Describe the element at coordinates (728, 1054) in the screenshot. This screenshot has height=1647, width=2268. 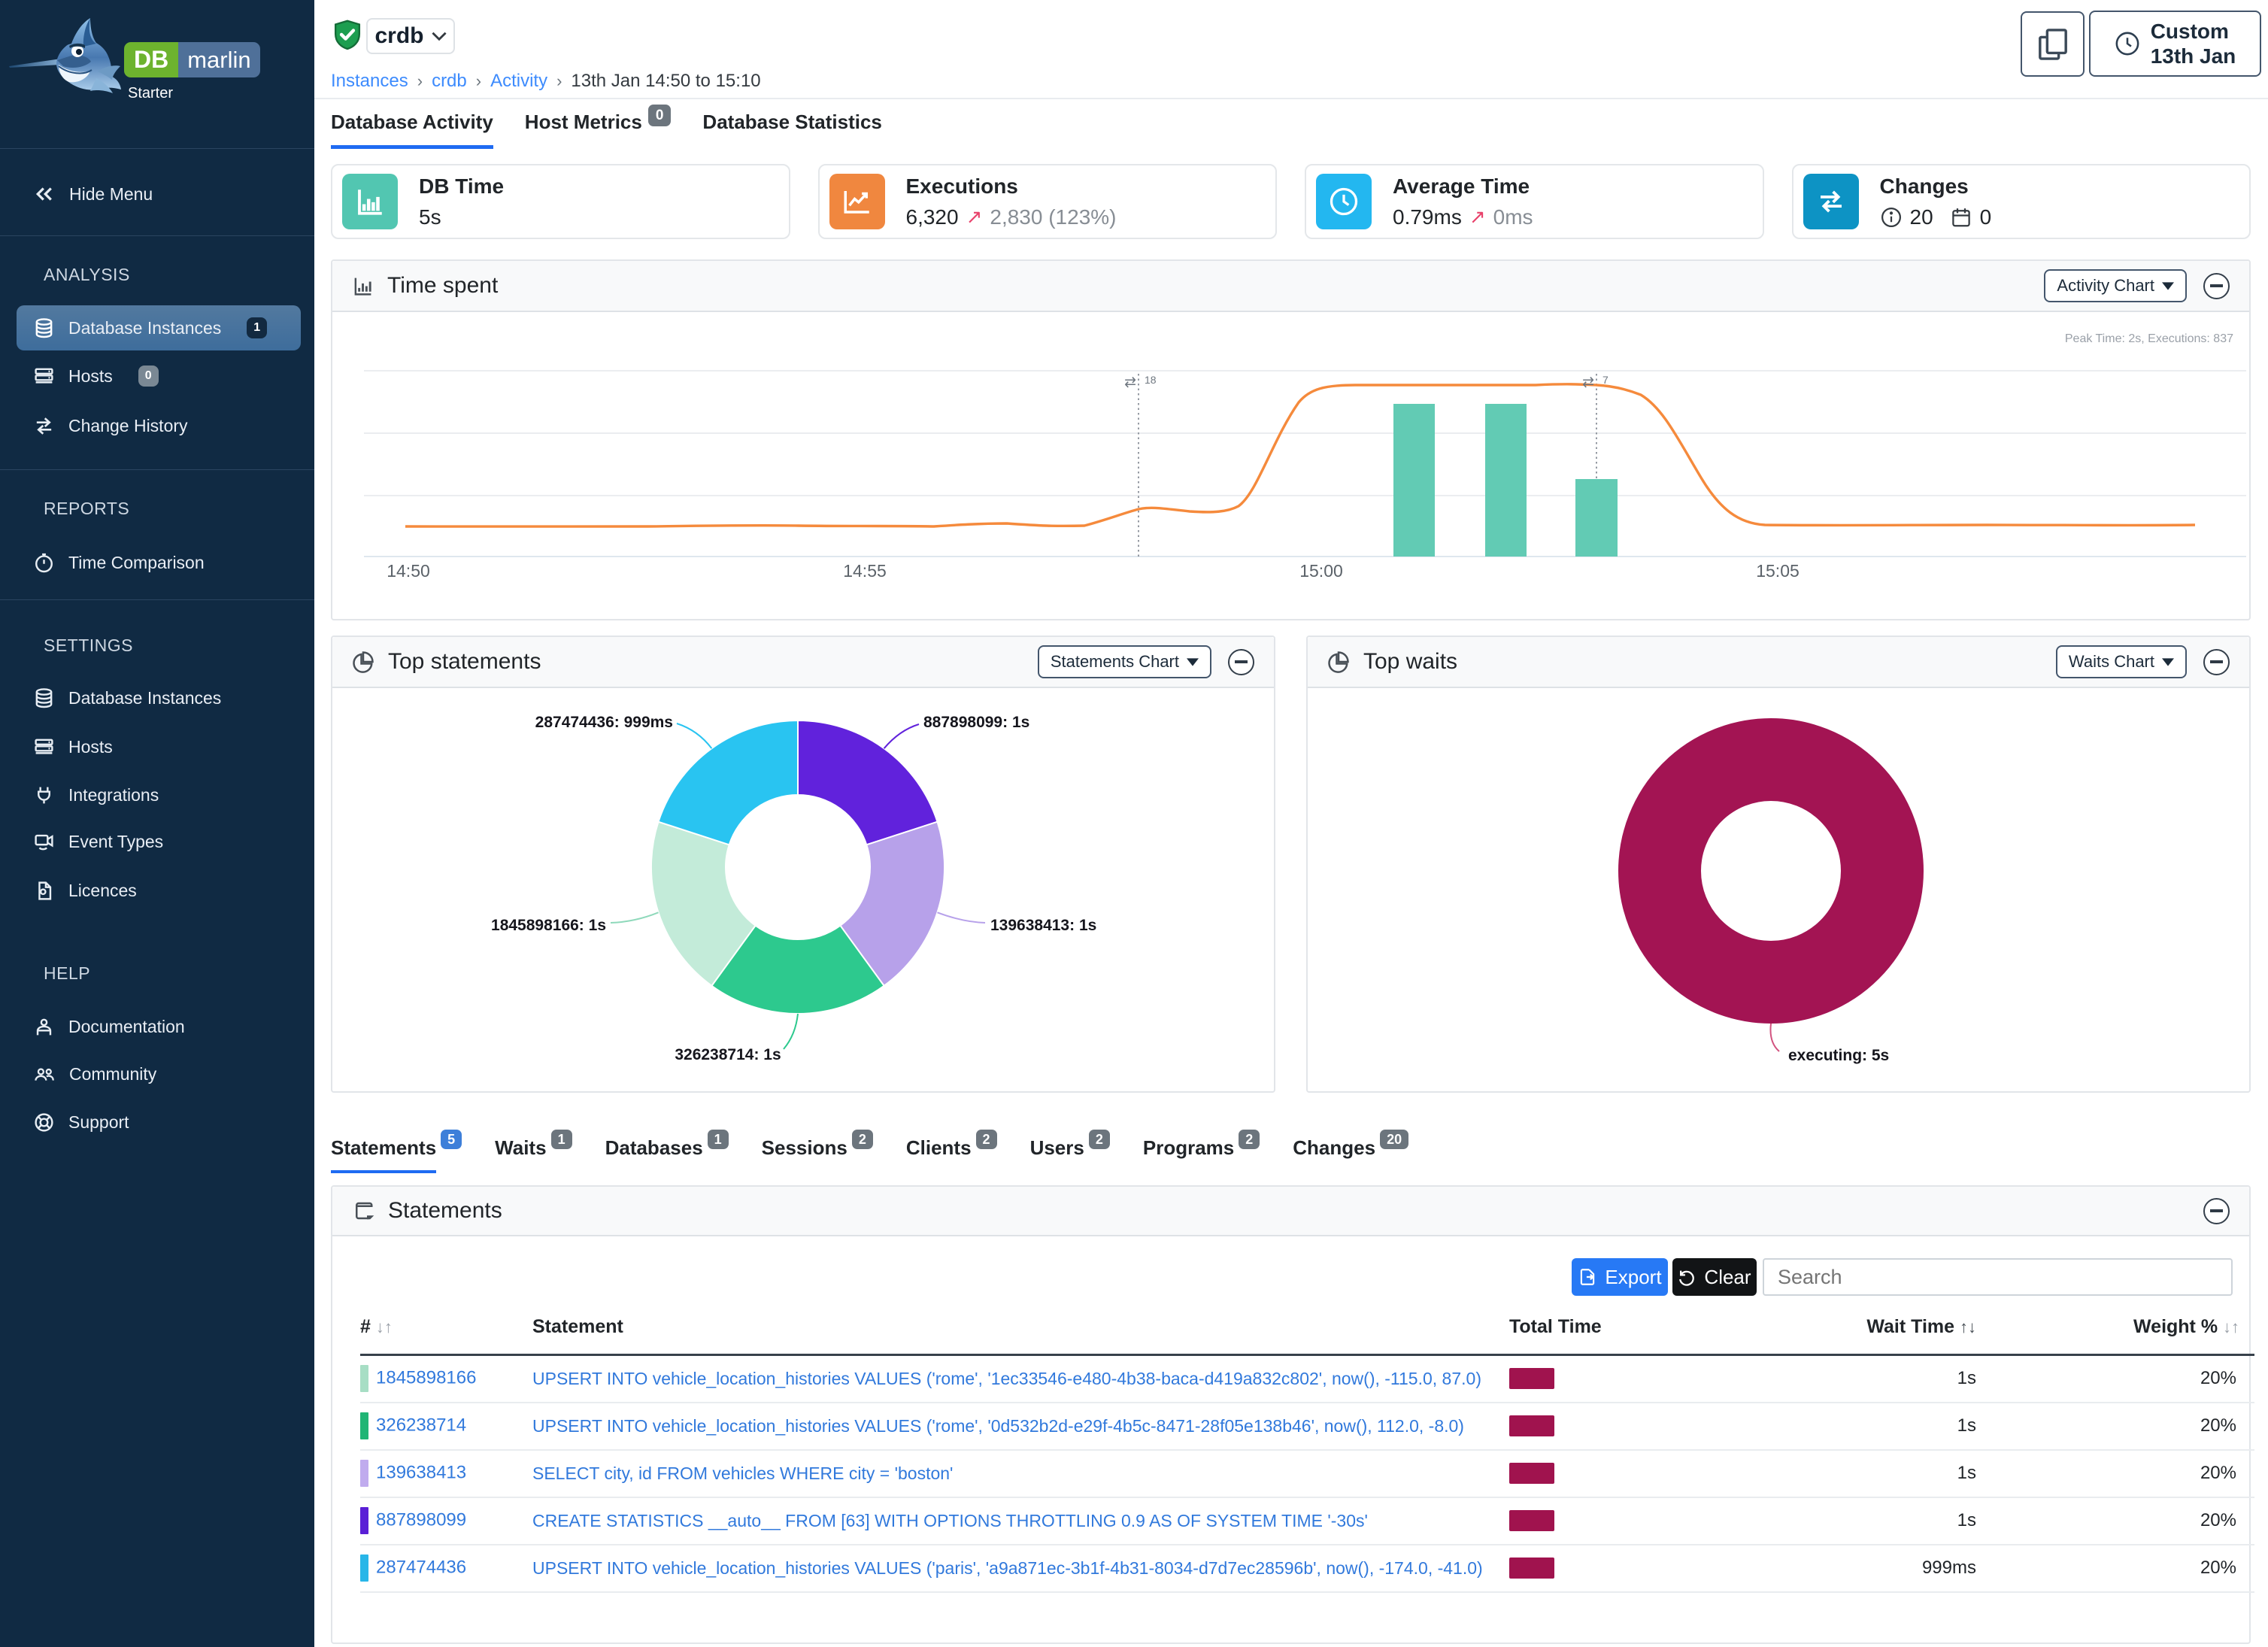
I see `svg-text: 326238714: 1s` at that location.